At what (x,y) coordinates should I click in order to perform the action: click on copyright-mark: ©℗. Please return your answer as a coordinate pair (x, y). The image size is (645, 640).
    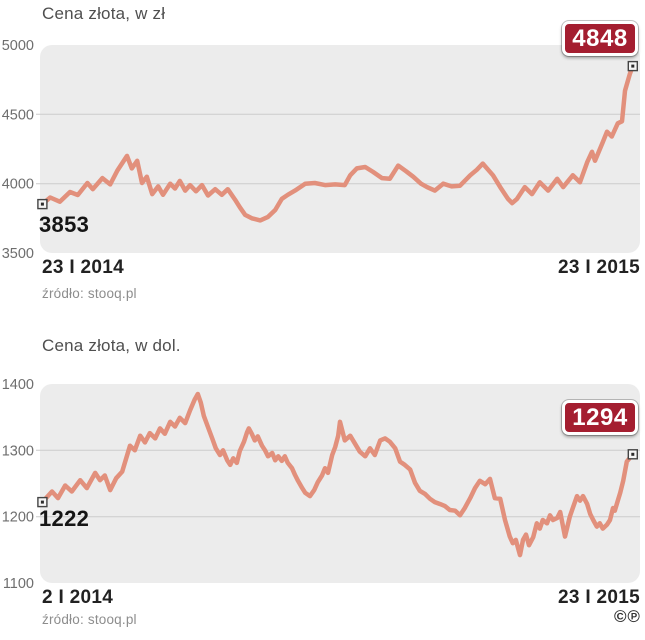
    Looking at the image, I should click on (627, 616).